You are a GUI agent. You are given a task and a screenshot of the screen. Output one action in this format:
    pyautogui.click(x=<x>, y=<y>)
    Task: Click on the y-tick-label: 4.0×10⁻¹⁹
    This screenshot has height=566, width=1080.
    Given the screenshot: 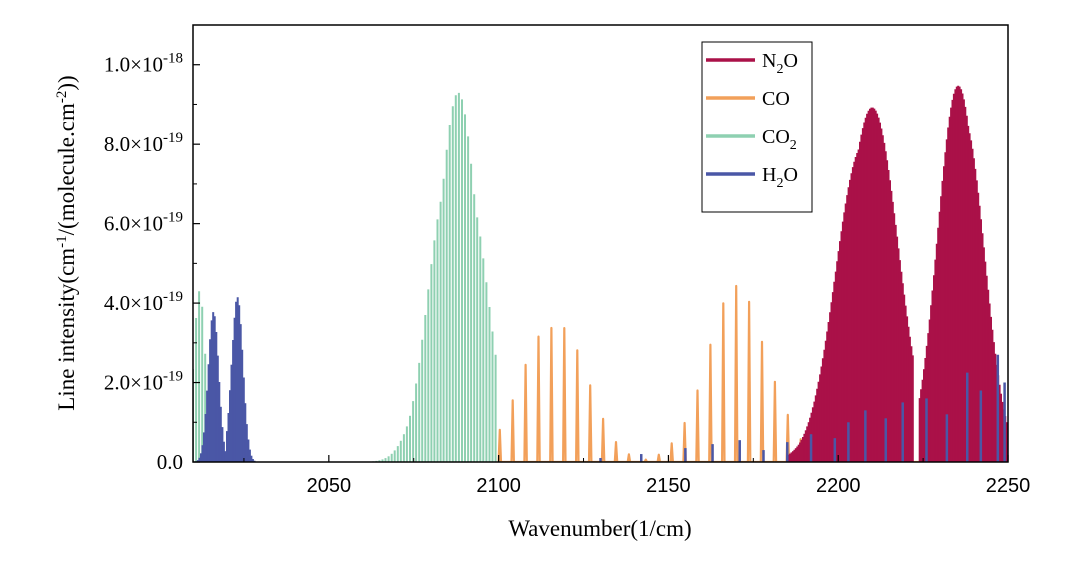 What is the action you would take?
    pyautogui.click(x=143, y=302)
    